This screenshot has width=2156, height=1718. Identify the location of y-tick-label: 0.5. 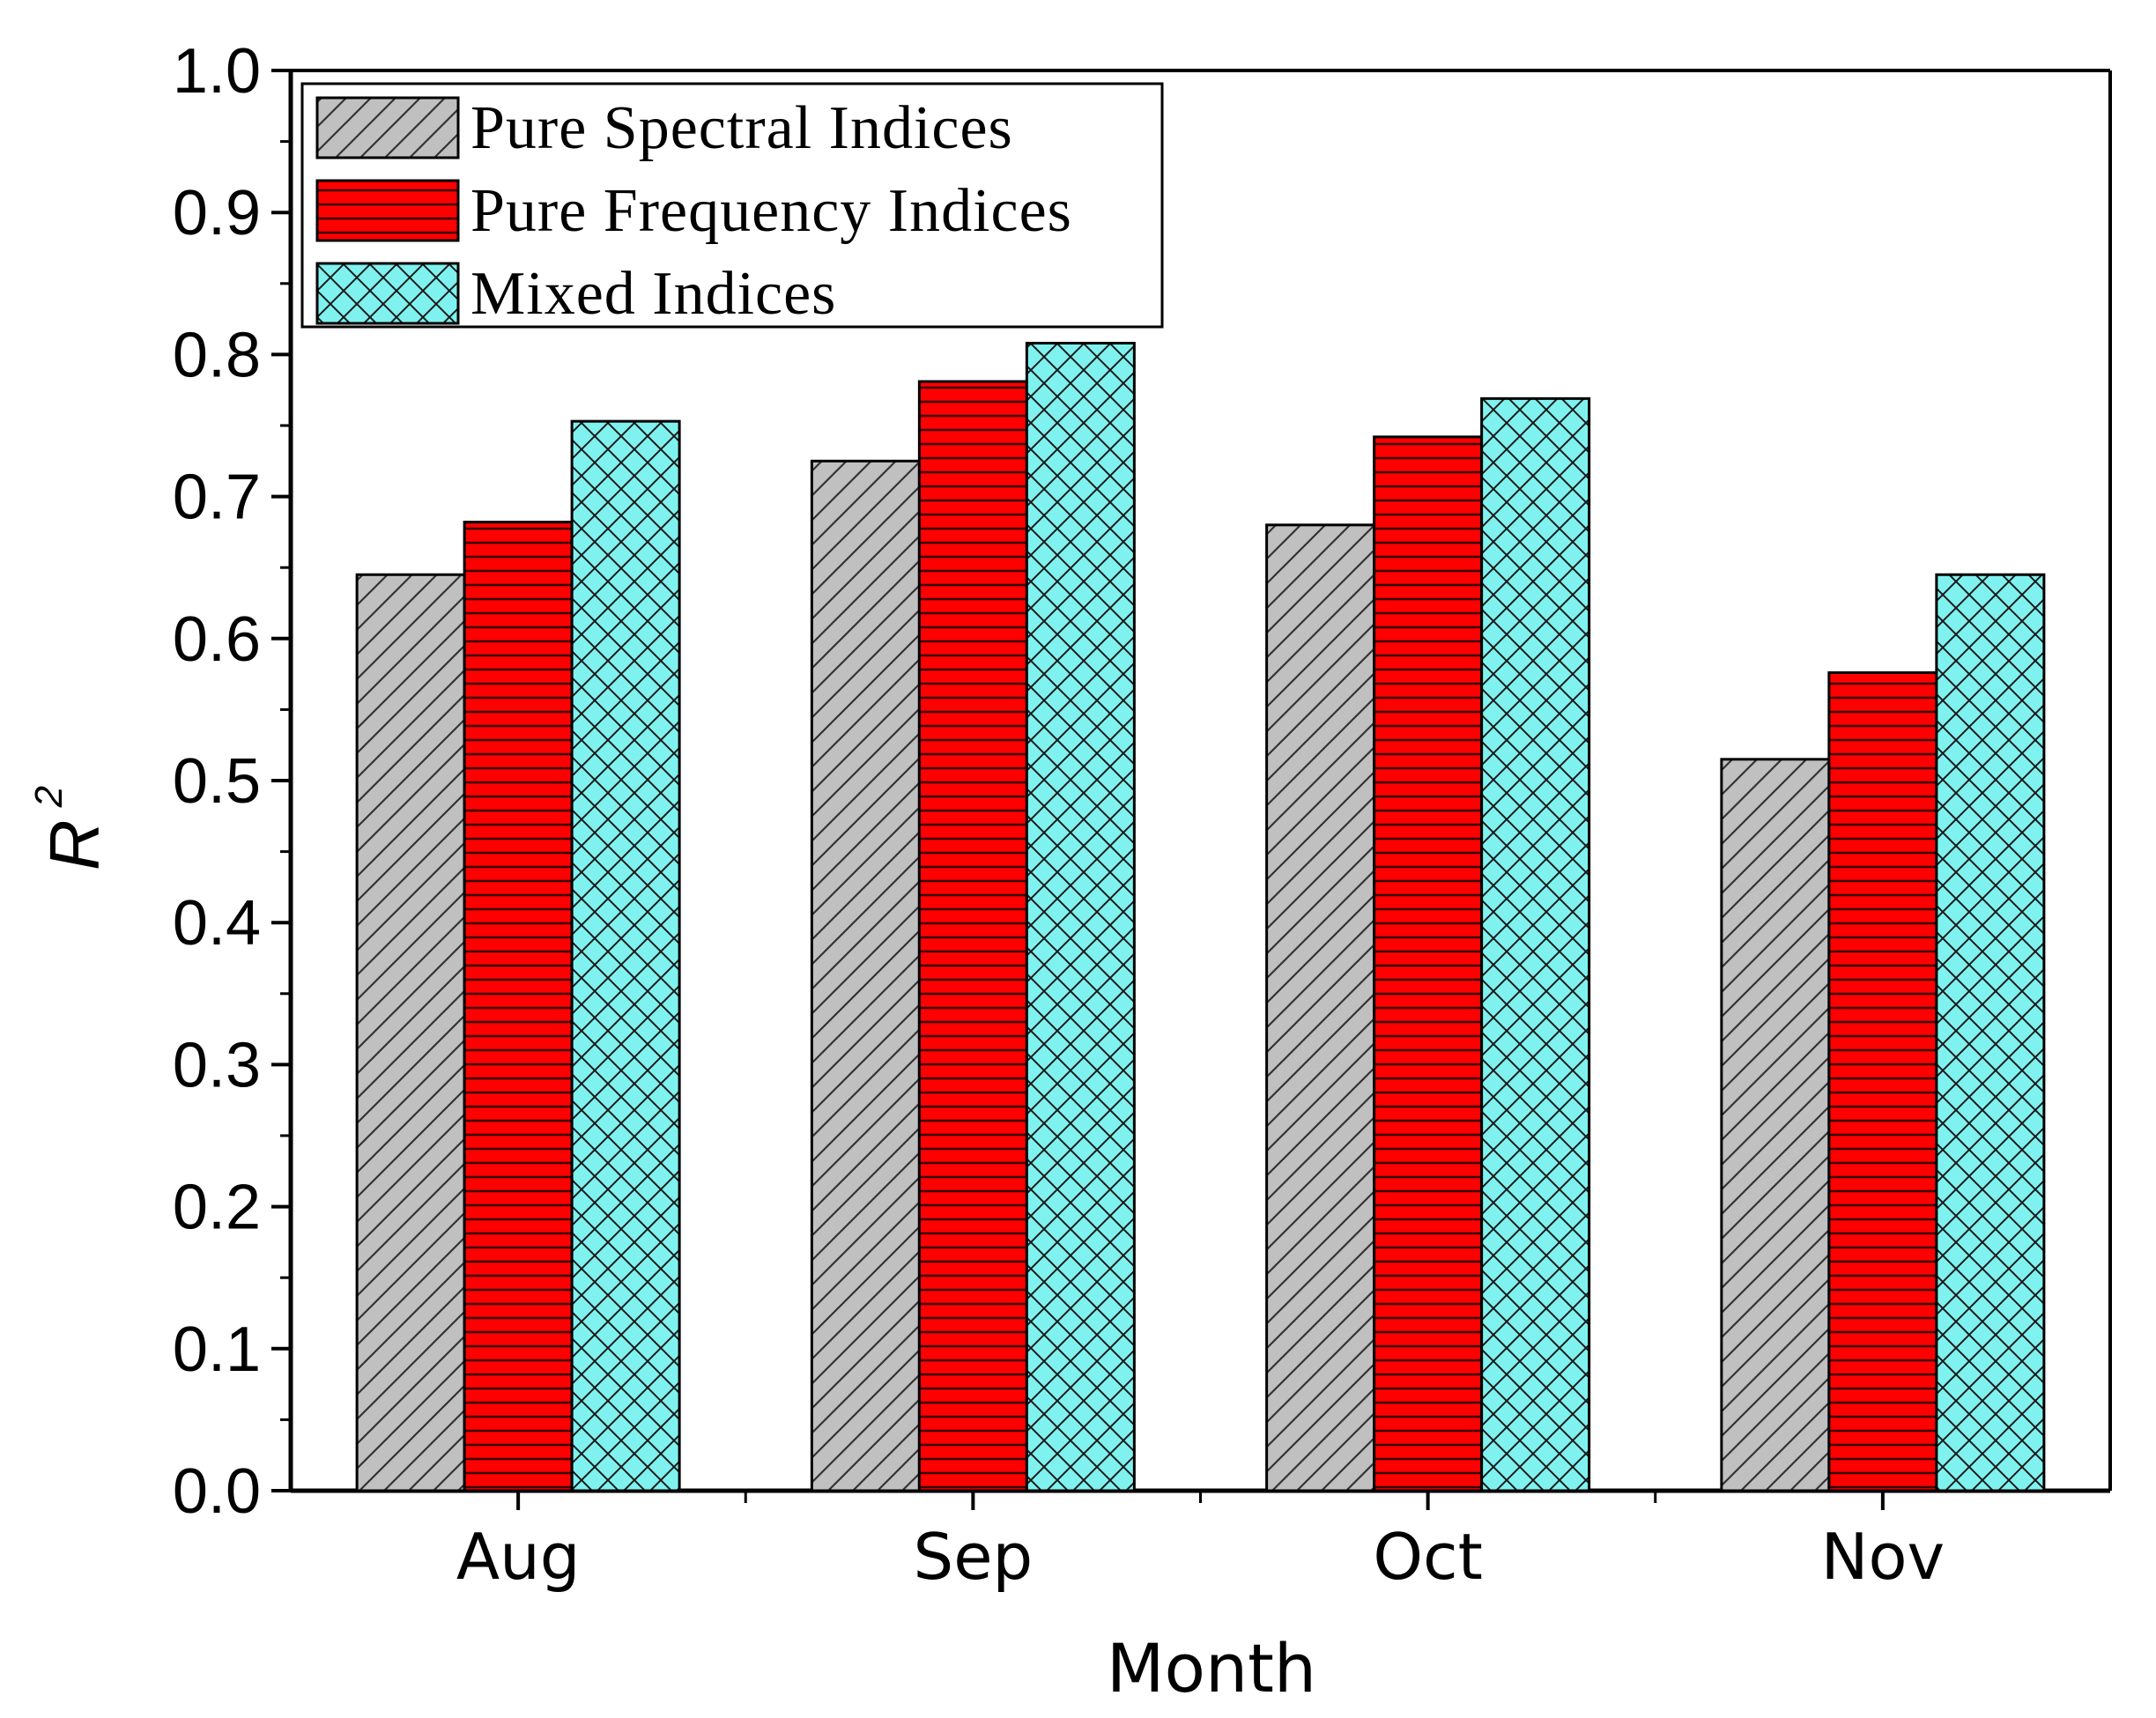
(217, 781).